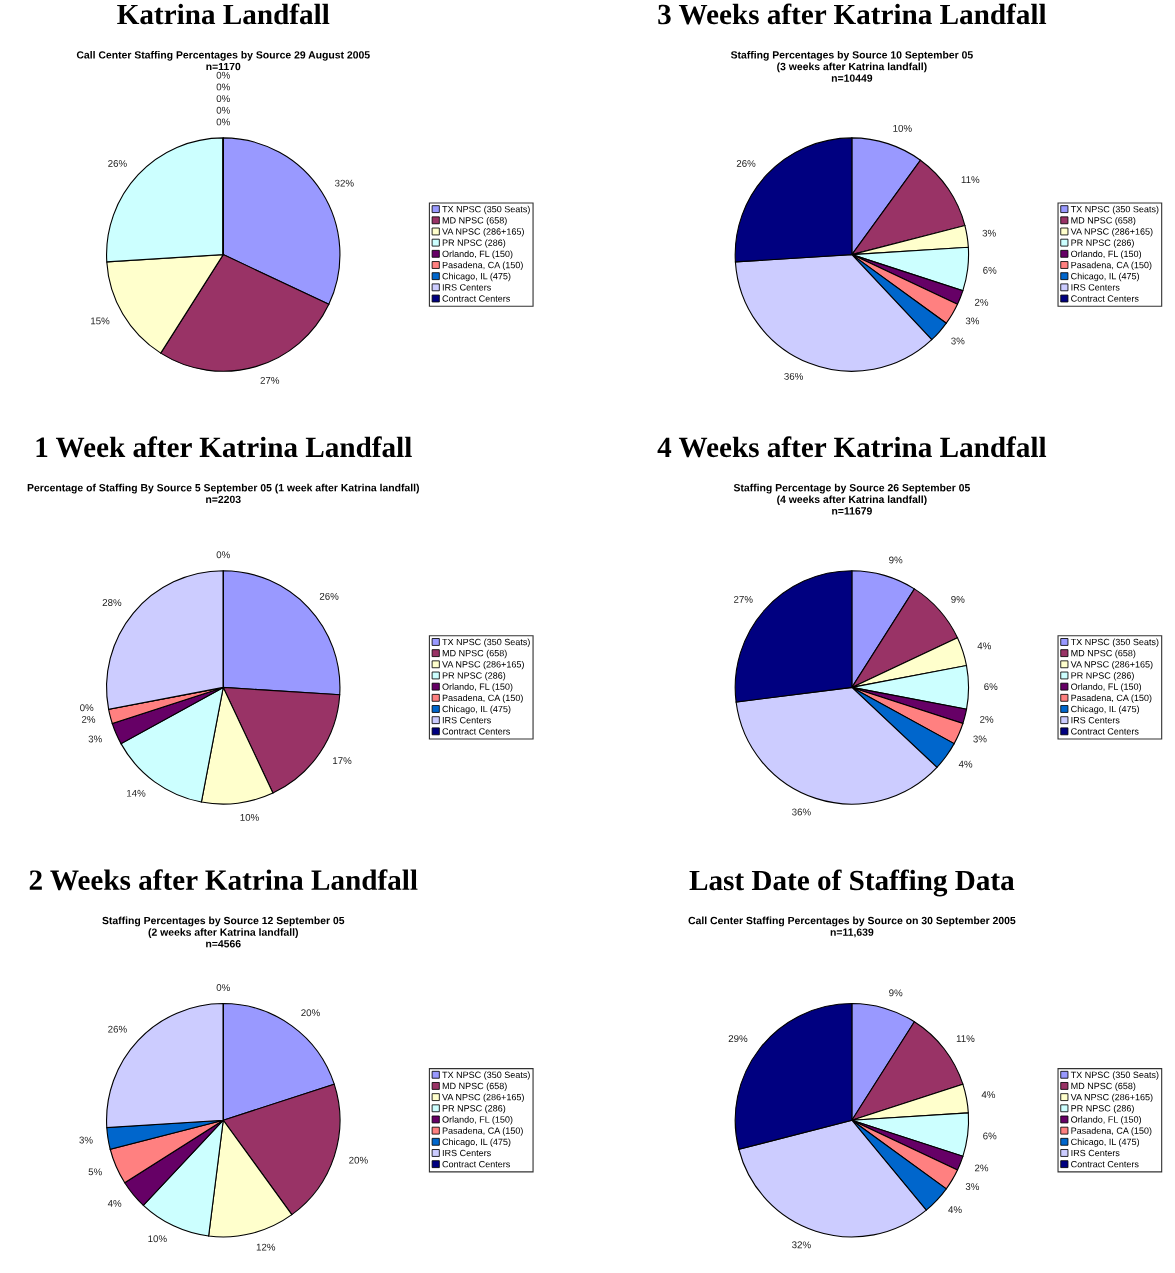  I want to click on chart-subtitle: Staffing Percentage by Source 26 September 05 (4 weeks after Katrina landfall) n=11679, so click(851, 499).